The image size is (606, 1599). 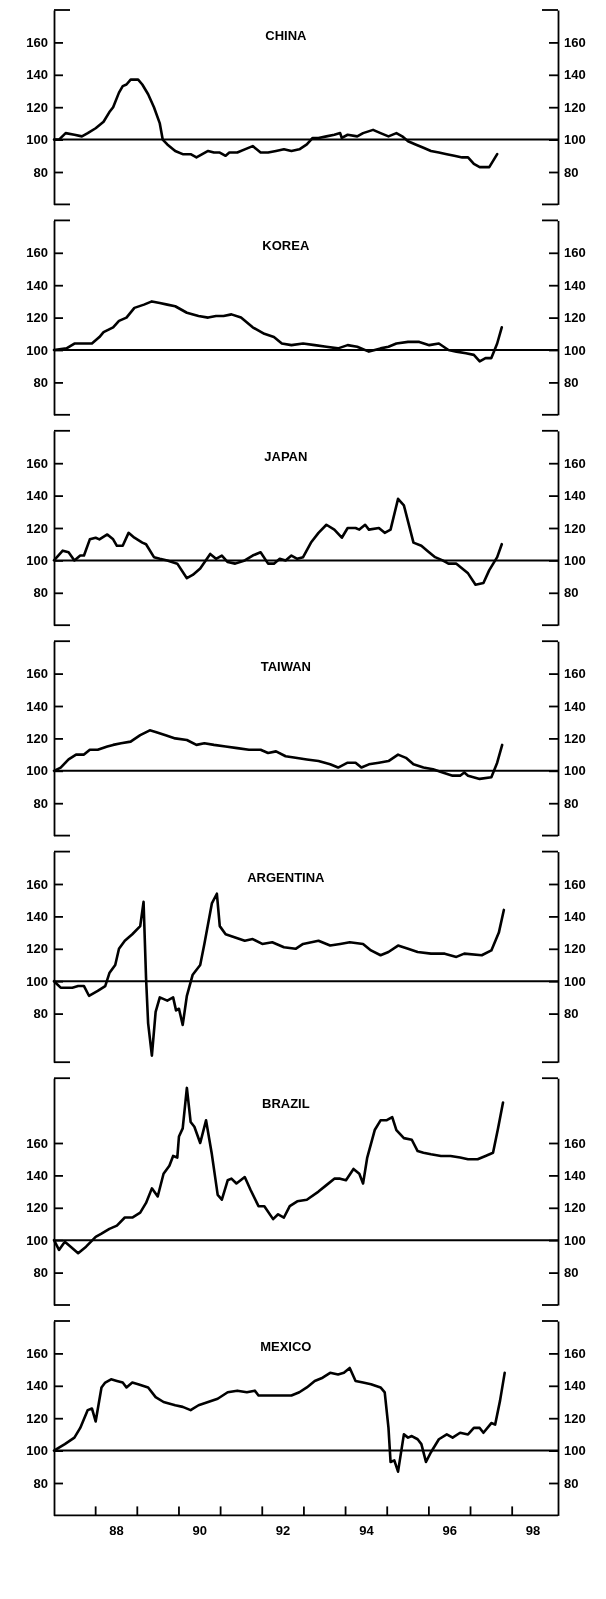 I want to click on text: CHINA, so click(x=286, y=35).